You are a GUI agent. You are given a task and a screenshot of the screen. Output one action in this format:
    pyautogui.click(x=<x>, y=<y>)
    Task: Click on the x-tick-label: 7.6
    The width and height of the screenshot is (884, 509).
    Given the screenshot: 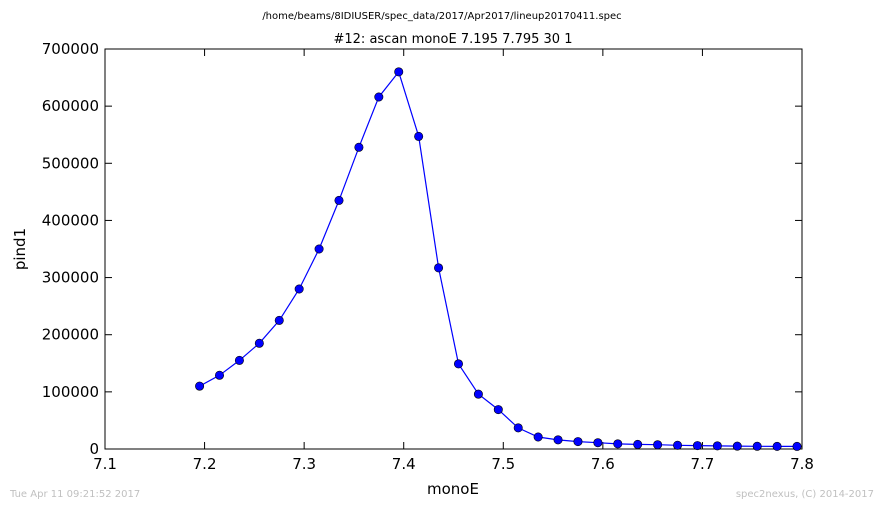 What is the action you would take?
    pyautogui.click(x=603, y=464)
    